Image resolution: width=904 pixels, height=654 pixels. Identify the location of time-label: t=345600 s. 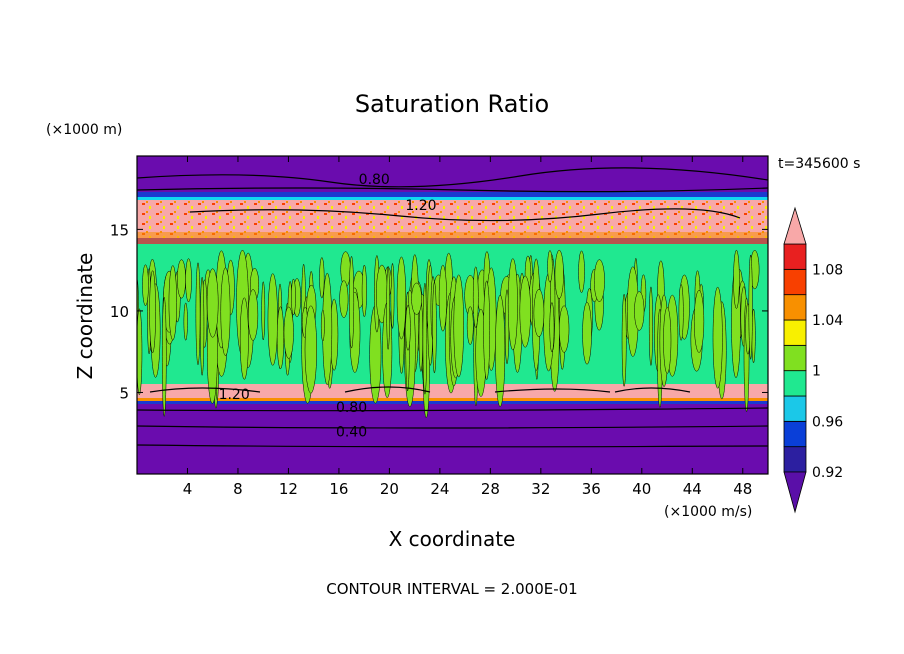
(819, 164).